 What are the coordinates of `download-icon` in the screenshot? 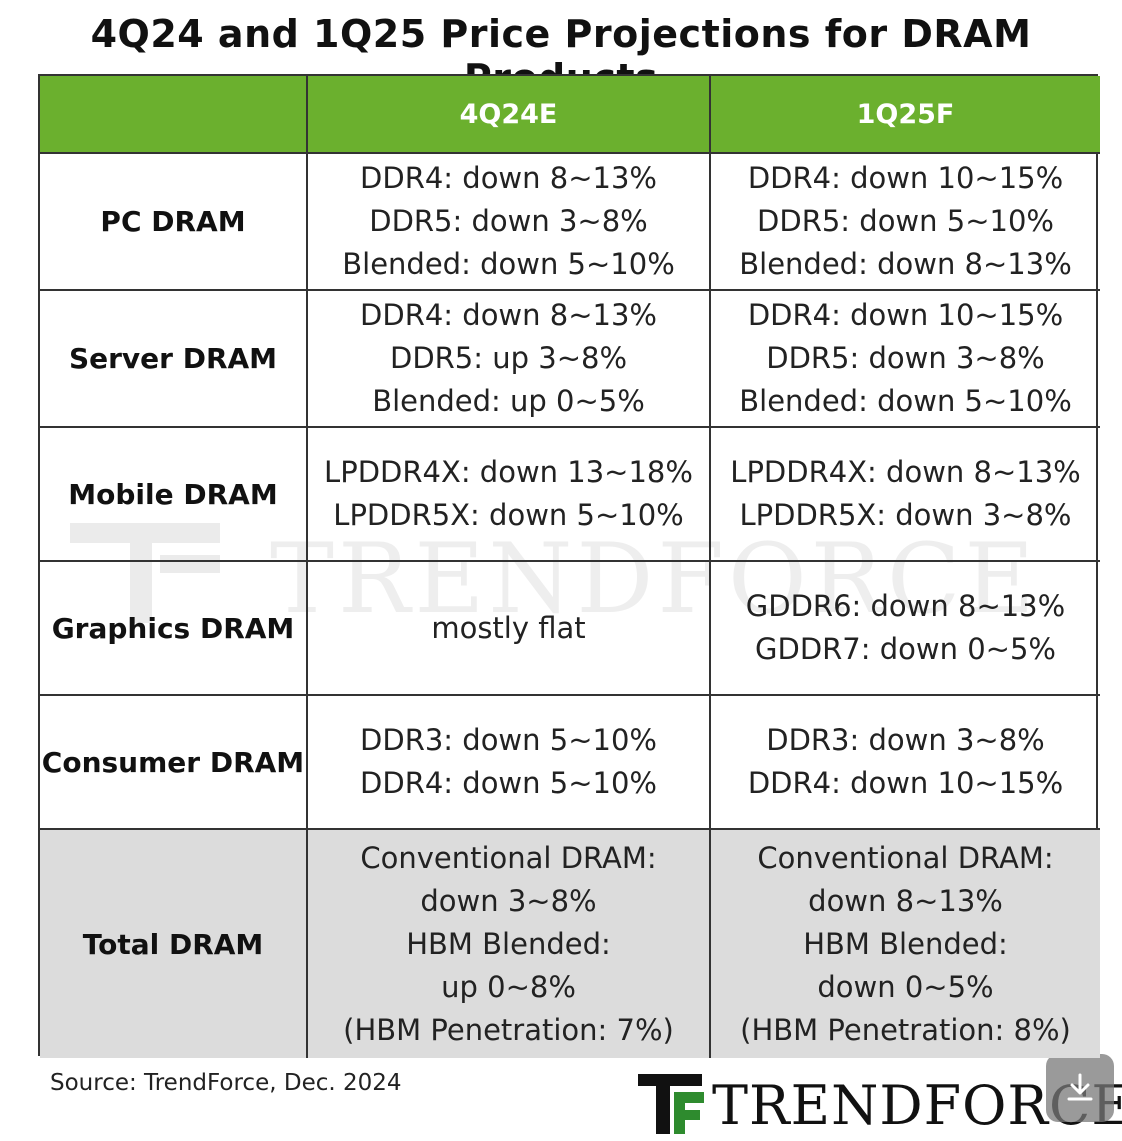 It's located at (1080, 1087).